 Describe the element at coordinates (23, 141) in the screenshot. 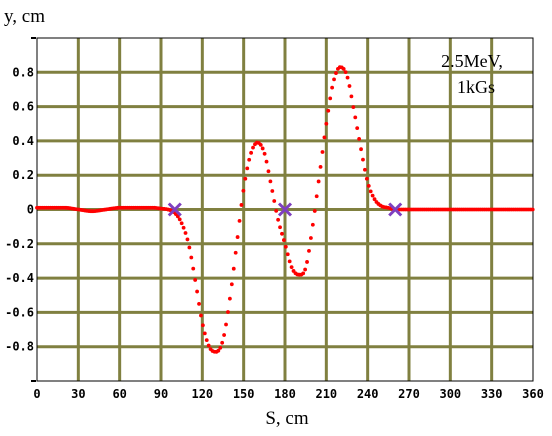

I see `y-tick-label: 0.4` at that location.